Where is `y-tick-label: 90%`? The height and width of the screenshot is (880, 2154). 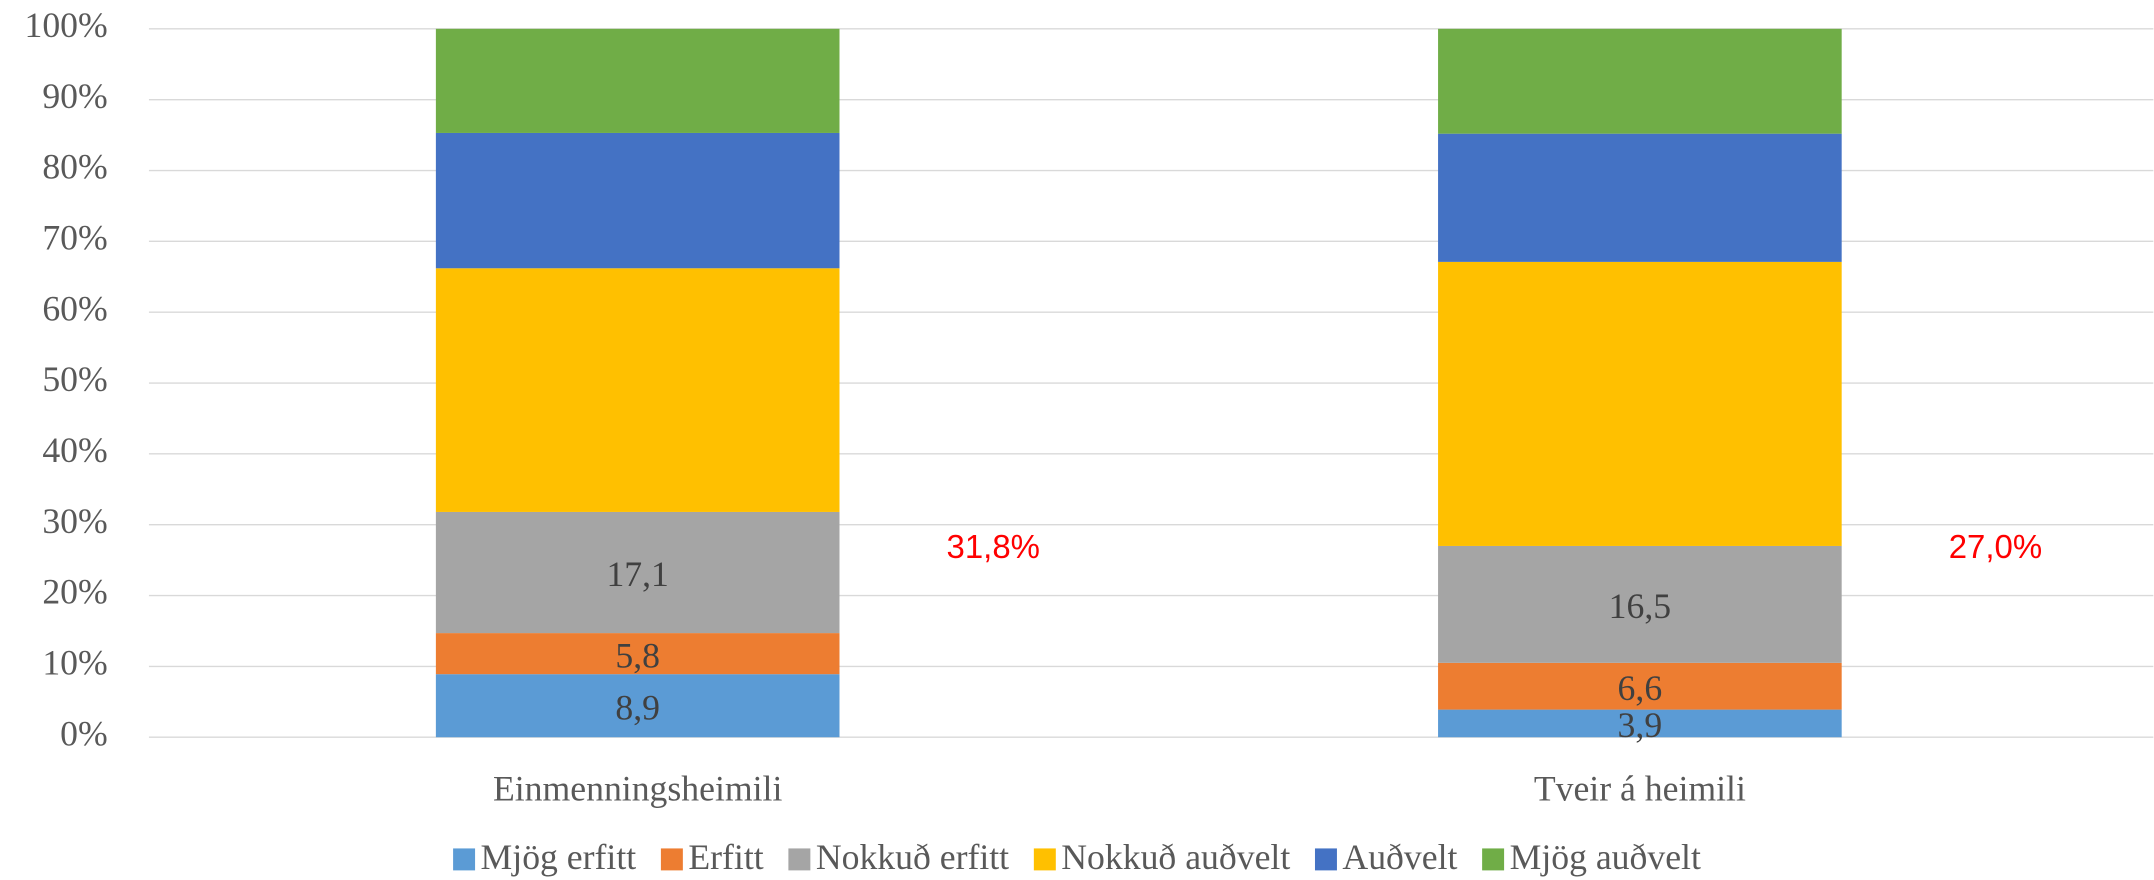 y-tick-label: 90% is located at coordinates (74, 96).